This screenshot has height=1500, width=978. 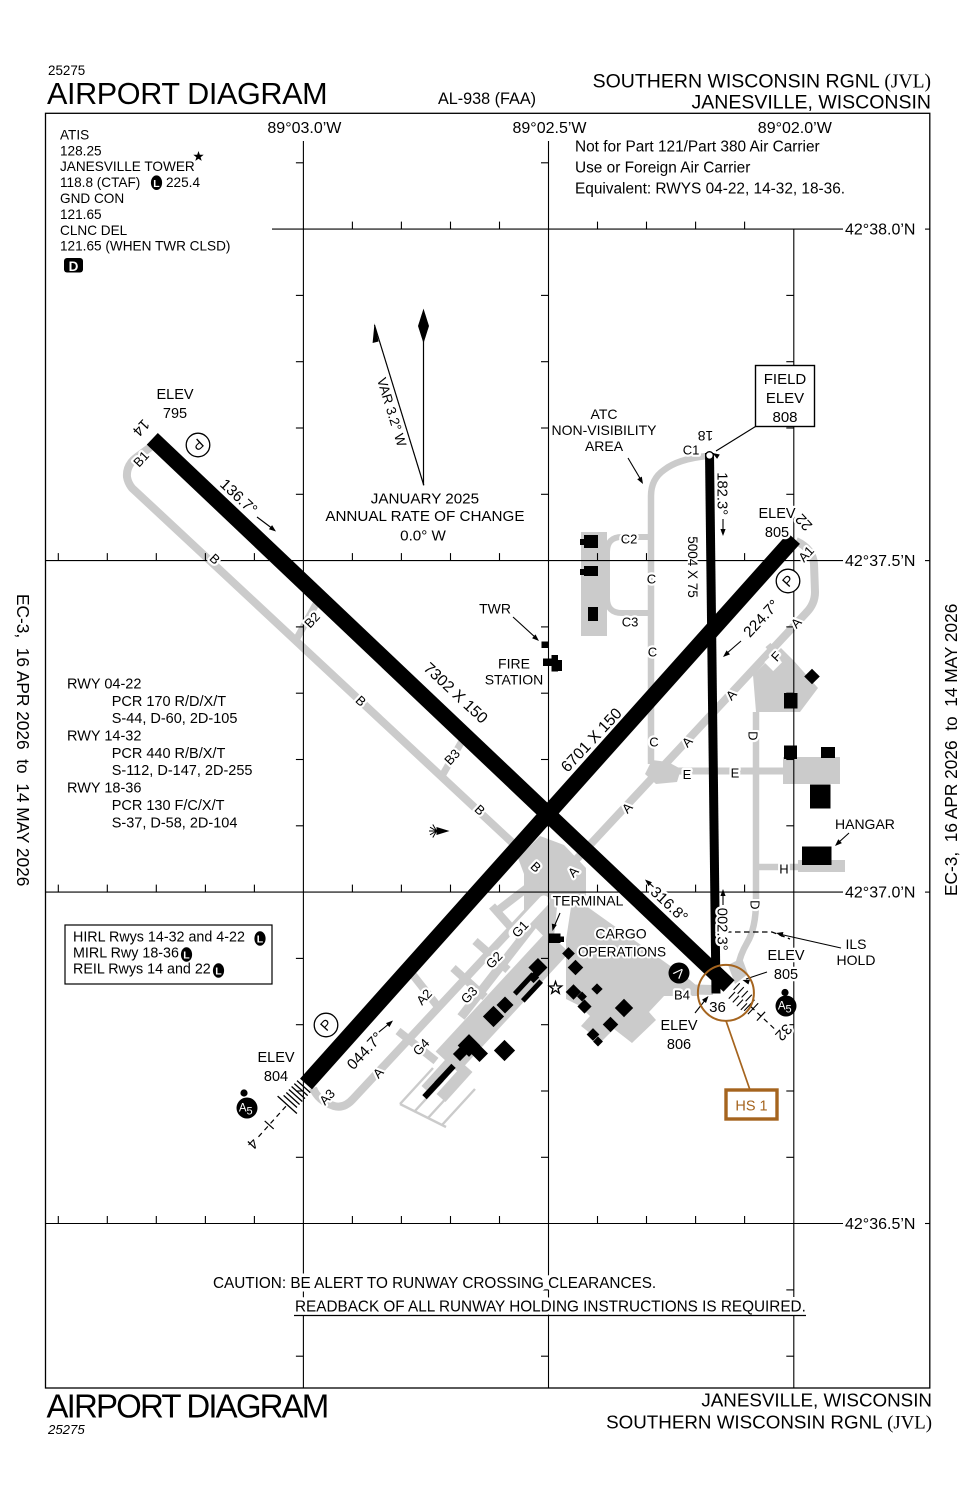 I want to click on svg-text: GND CON, so click(x=92, y=198).